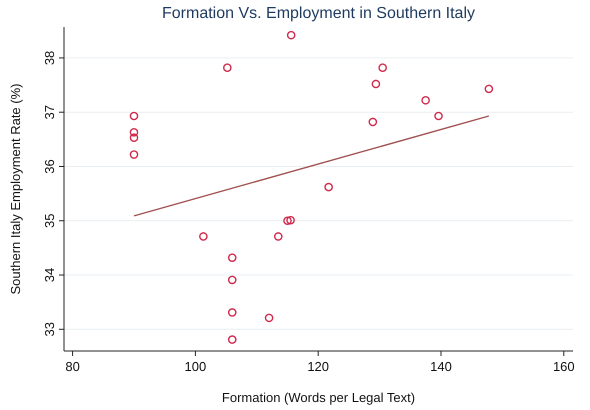 The image size is (590, 410). Describe the element at coordinates (72, 366) in the screenshot. I see `x-tick-label: 80` at that location.